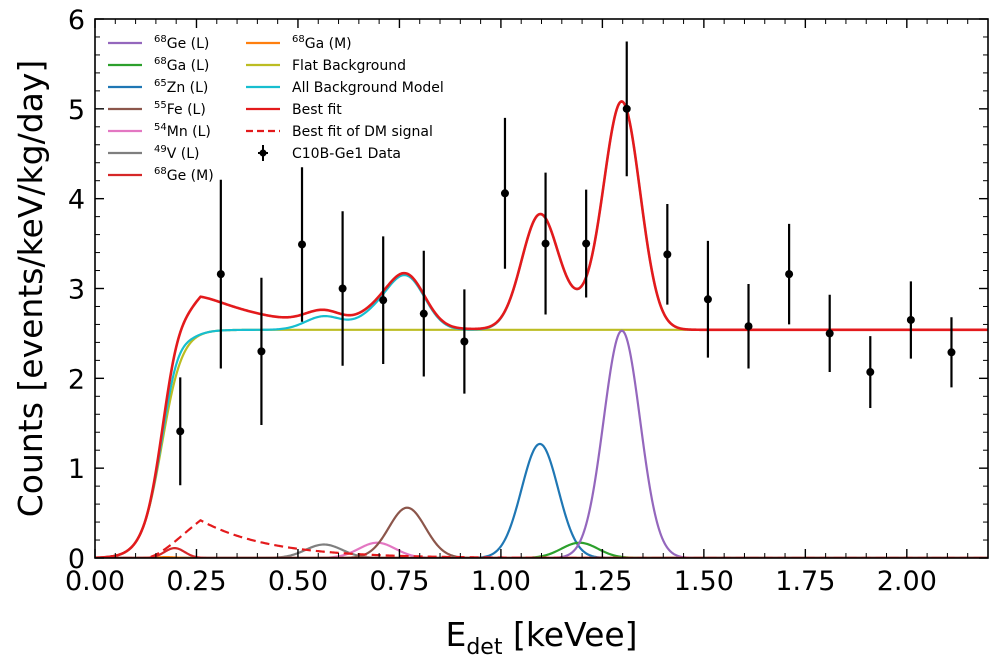 The height and width of the screenshot is (664, 996). Describe the element at coordinates (196, 581) in the screenshot. I see `x-tick-label: 0.25` at that location.